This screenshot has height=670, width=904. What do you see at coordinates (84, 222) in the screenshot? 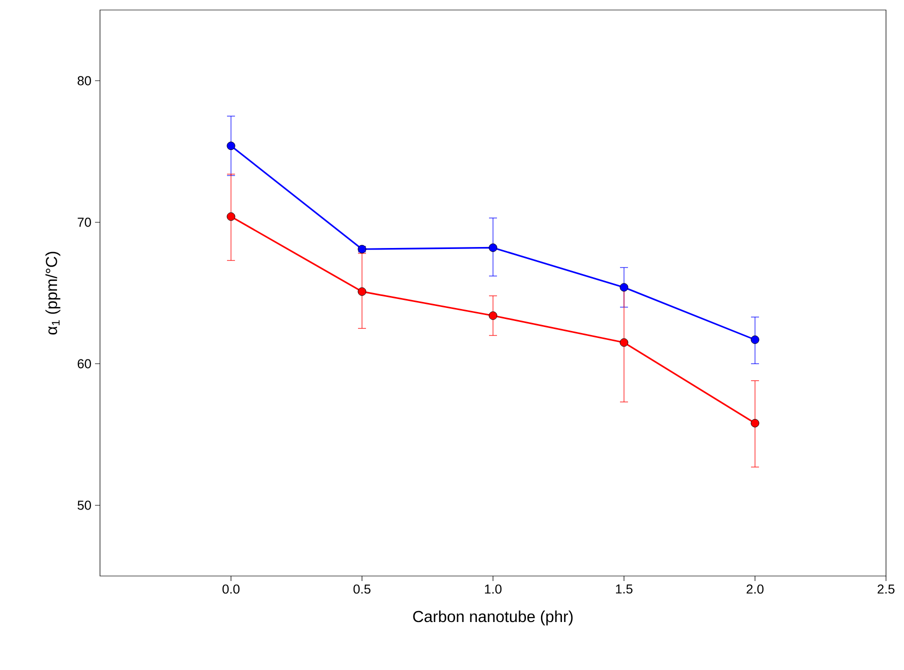
I see `y-tick-label: 70` at bounding box center [84, 222].